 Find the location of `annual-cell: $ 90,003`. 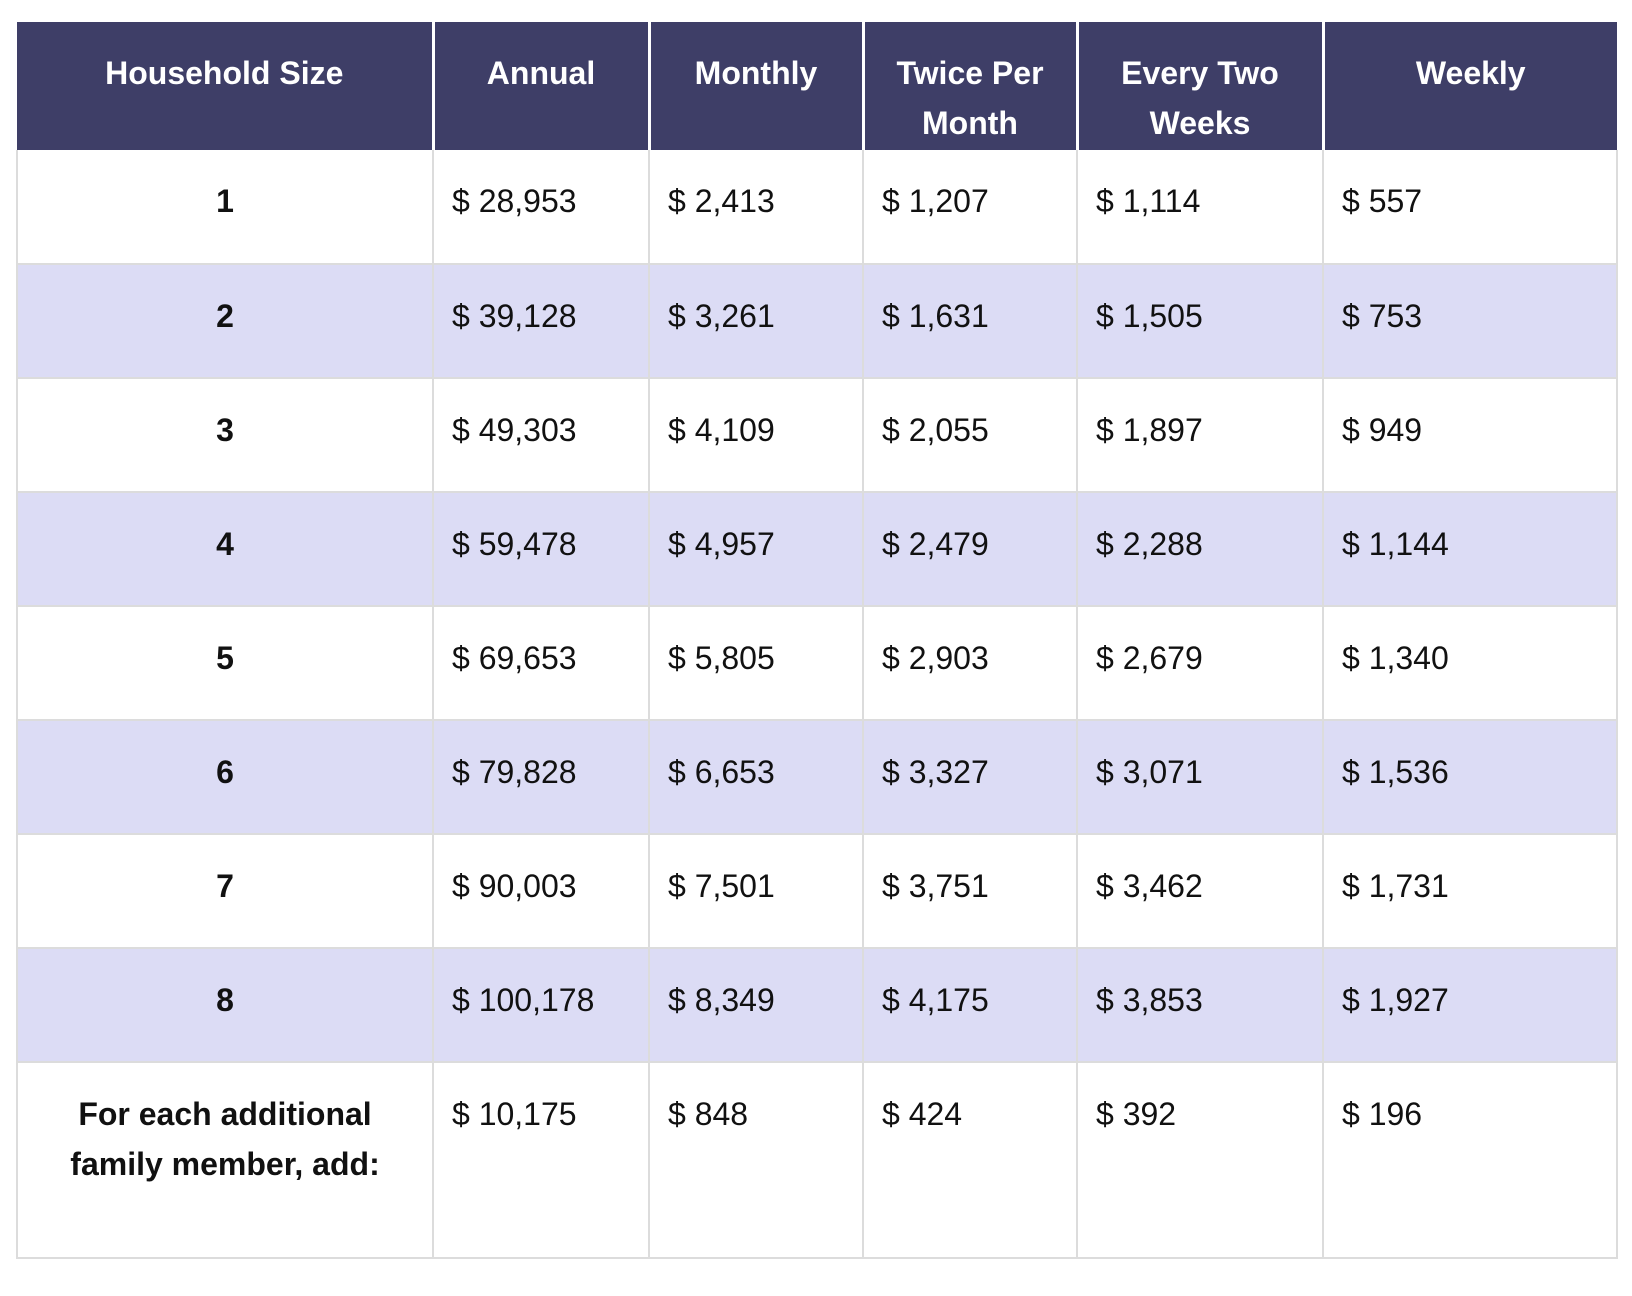

annual-cell: $ 90,003 is located at coordinates (541, 891).